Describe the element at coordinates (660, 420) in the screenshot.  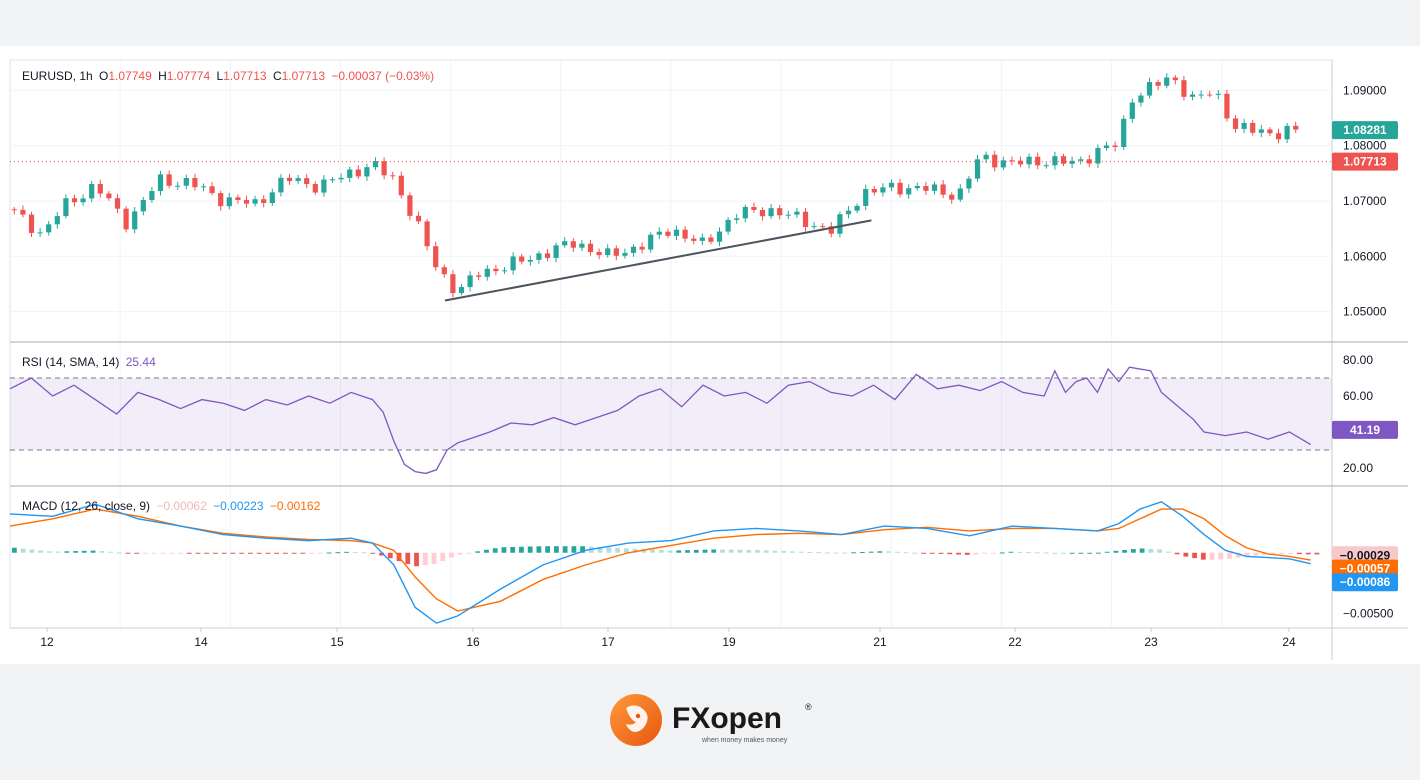
I see `rsi-line` at that location.